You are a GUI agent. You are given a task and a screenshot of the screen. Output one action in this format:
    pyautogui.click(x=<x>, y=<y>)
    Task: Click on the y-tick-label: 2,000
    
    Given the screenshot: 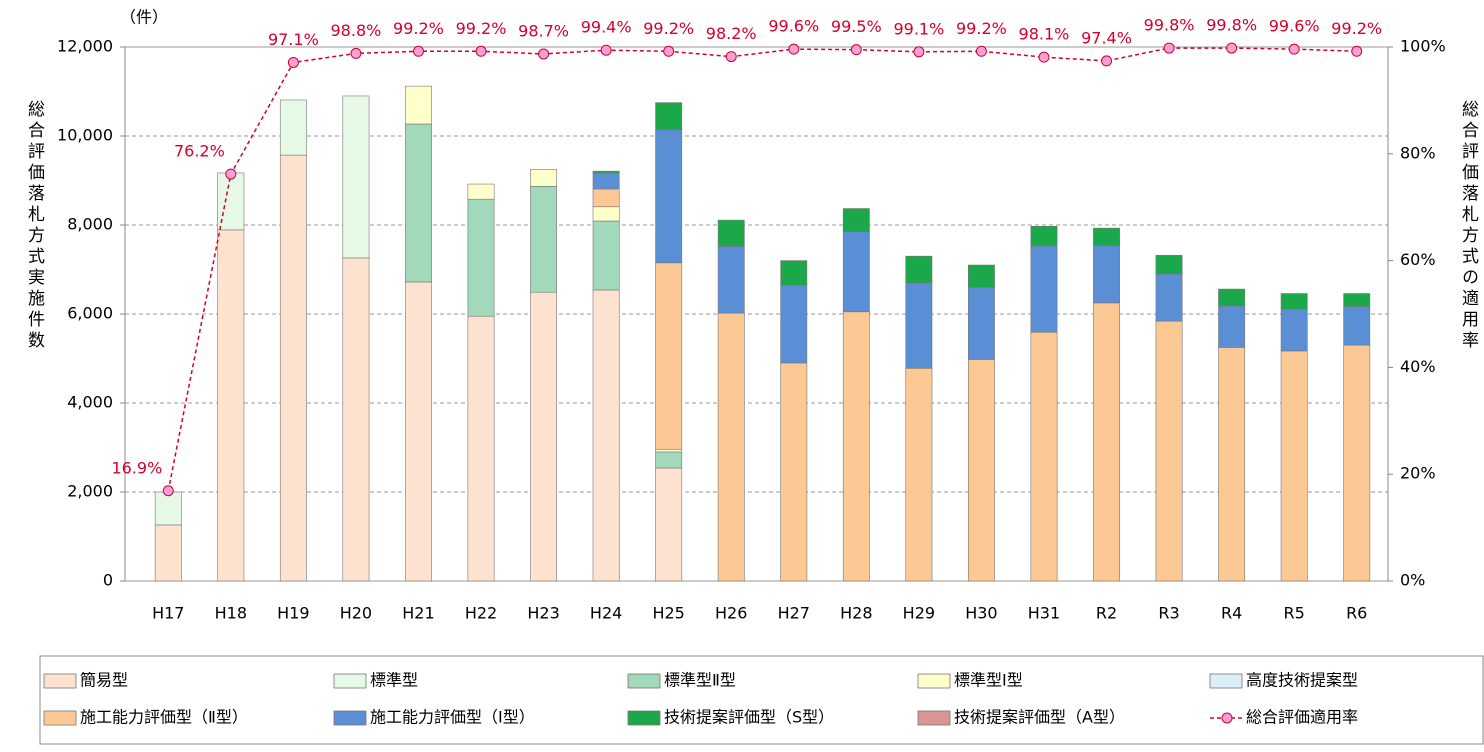 What is the action you would take?
    pyautogui.click(x=90, y=491)
    